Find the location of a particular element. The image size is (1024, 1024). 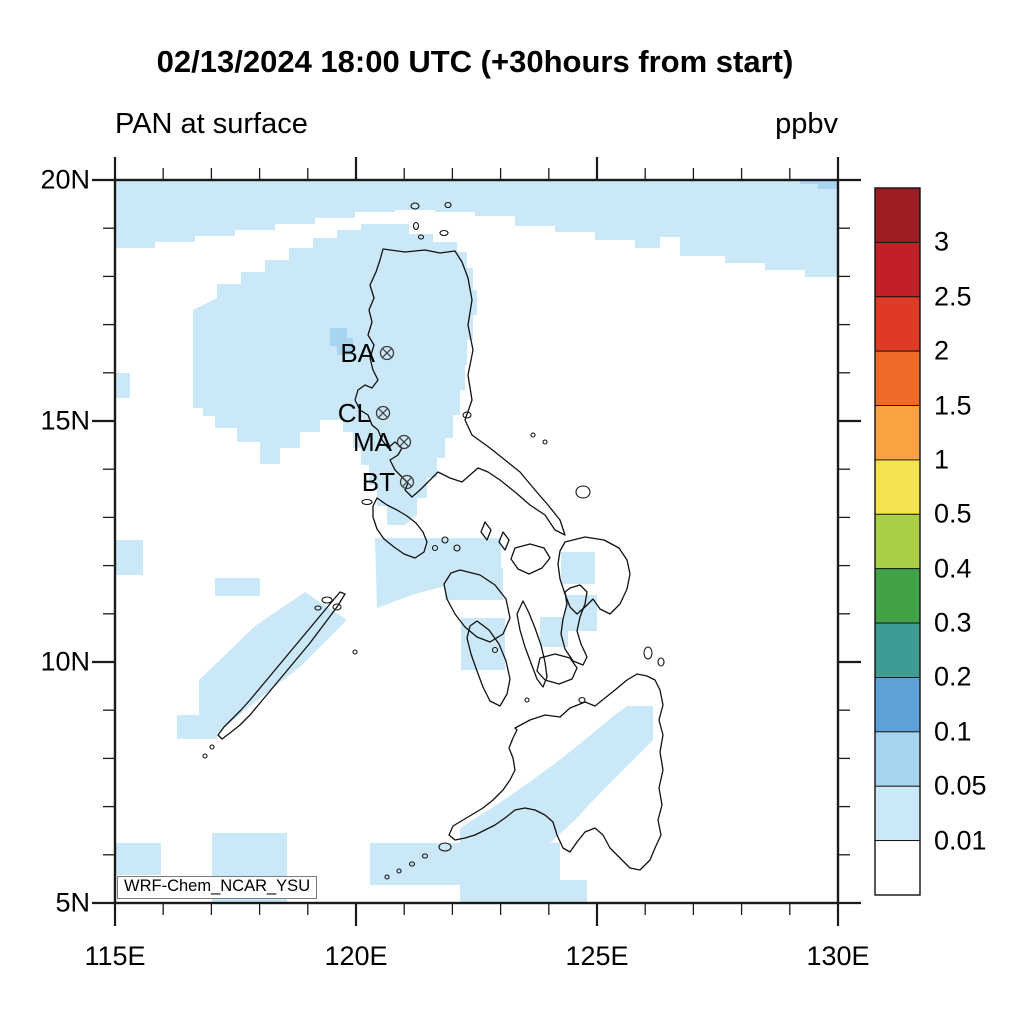

colorbar is located at coordinates (897, 541).